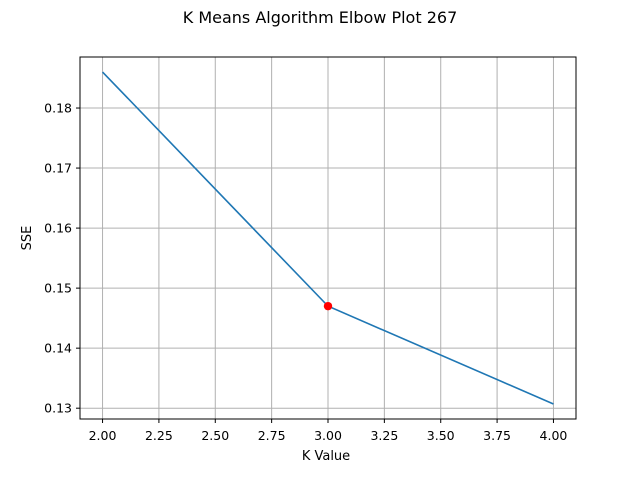 This screenshot has height=477, width=640. Describe the element at coordinates (215, 435) in the screenshot. I see `x-tick-label: 2.50` at that location.